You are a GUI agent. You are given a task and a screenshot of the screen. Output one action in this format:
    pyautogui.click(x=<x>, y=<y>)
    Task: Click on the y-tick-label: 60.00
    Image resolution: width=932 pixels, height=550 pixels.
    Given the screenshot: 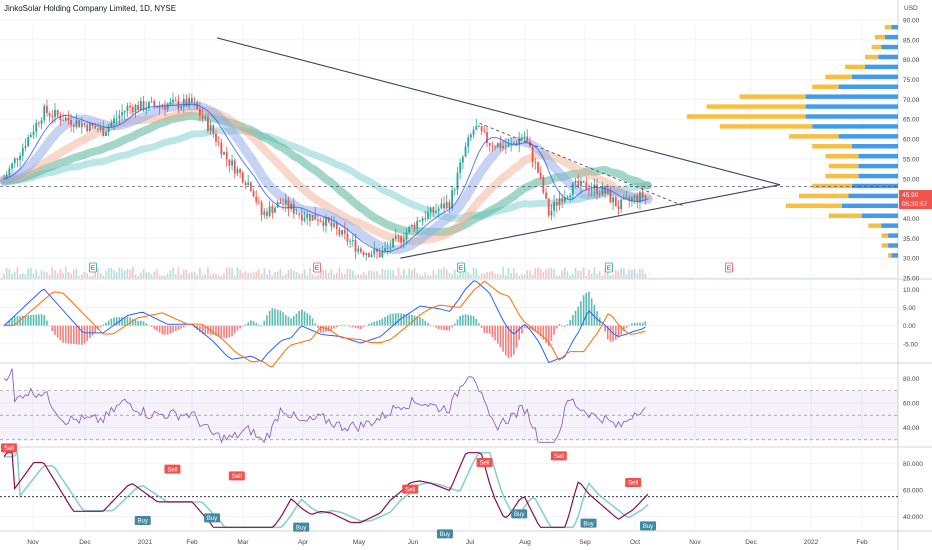 What is the action you would take?
    pyautogui.click(x=911, y=403)
    